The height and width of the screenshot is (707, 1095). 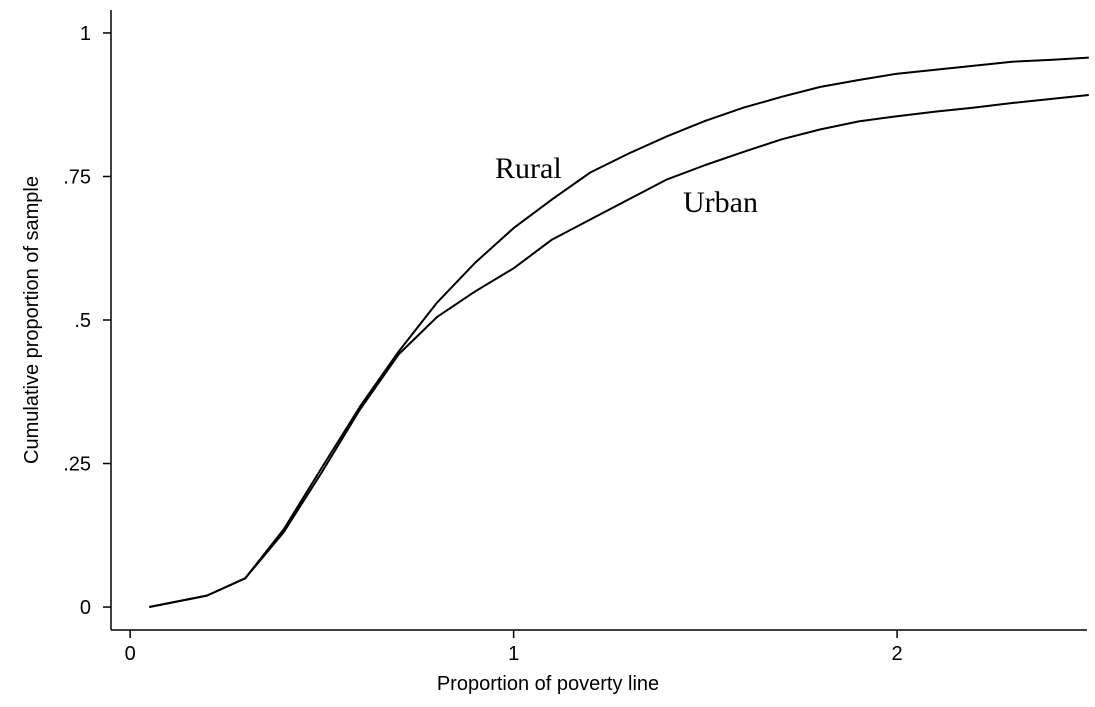 I want to click on x-axis-label: Proportion of poverty line, so click(x=548, y=684).